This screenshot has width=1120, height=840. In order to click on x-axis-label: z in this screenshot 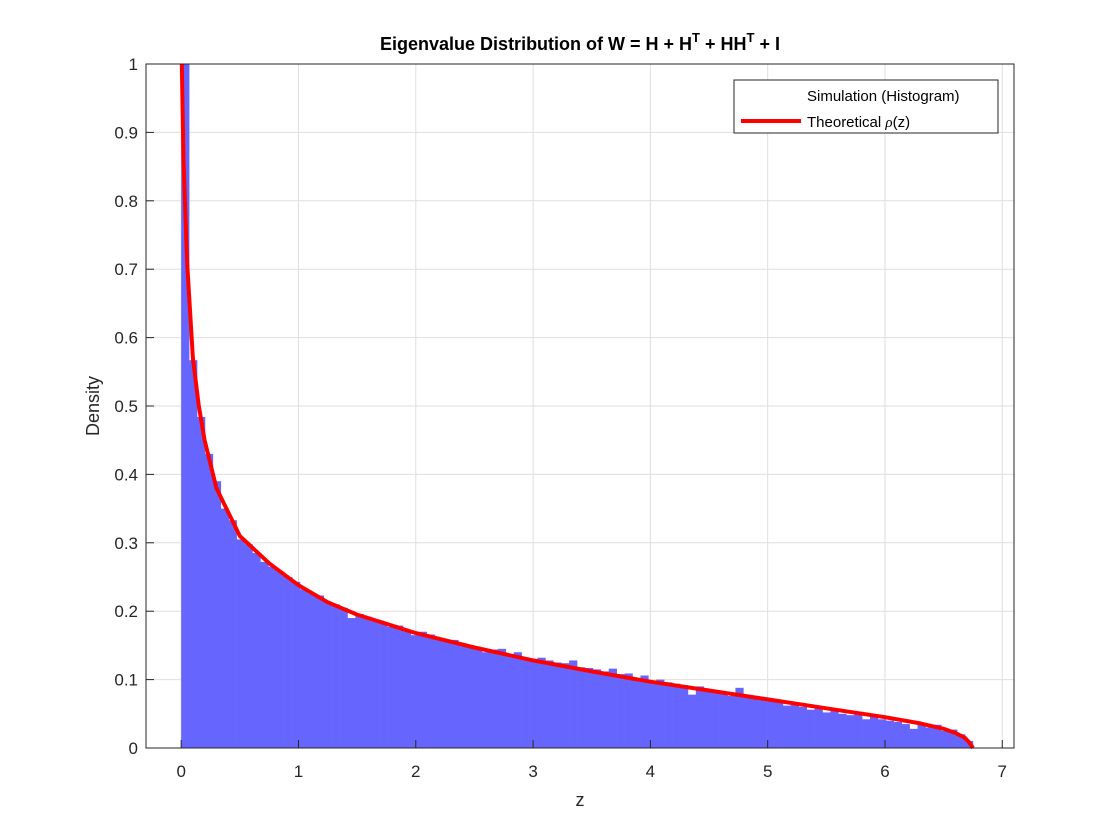, I will do `click(580, 800)`.